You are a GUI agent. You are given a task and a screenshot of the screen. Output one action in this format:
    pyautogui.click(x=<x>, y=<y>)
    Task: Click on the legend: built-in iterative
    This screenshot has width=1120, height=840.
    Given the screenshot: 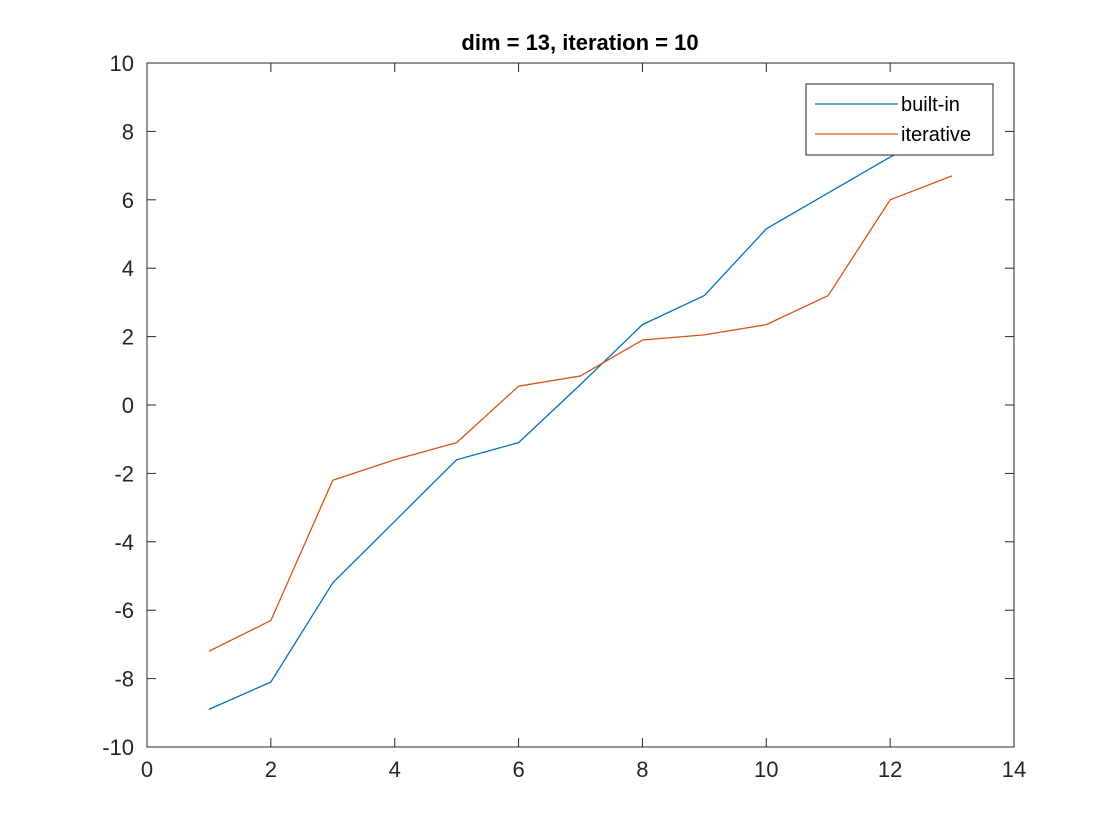 What is the action you would take?
    pyautogui.click(x=899, y=119)
    